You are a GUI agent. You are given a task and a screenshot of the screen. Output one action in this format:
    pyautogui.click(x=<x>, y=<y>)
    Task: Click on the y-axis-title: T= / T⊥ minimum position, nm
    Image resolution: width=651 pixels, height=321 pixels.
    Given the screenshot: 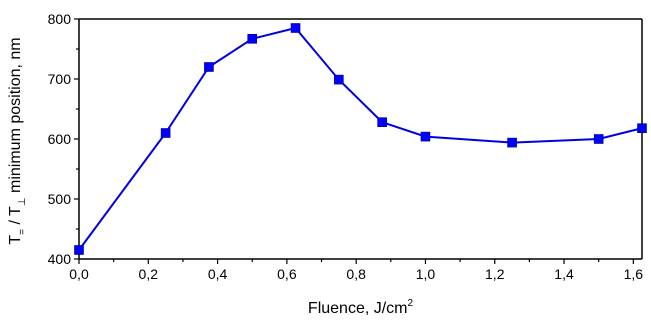 What is the action you would take?
    pyautogui.click(x=17, y=140)
    